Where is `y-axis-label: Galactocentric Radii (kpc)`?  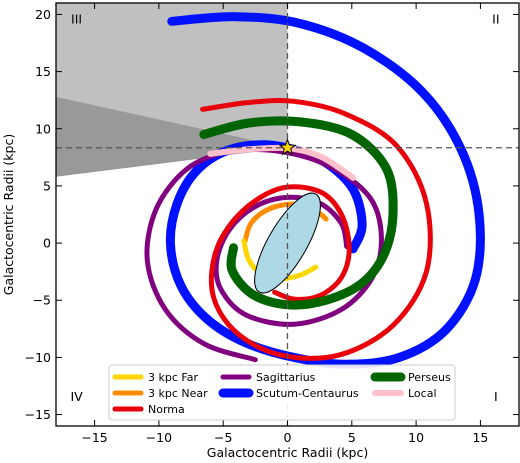
y-axis-label: Galactocentric Radii (kpc) is located at coordinates (8, 214).